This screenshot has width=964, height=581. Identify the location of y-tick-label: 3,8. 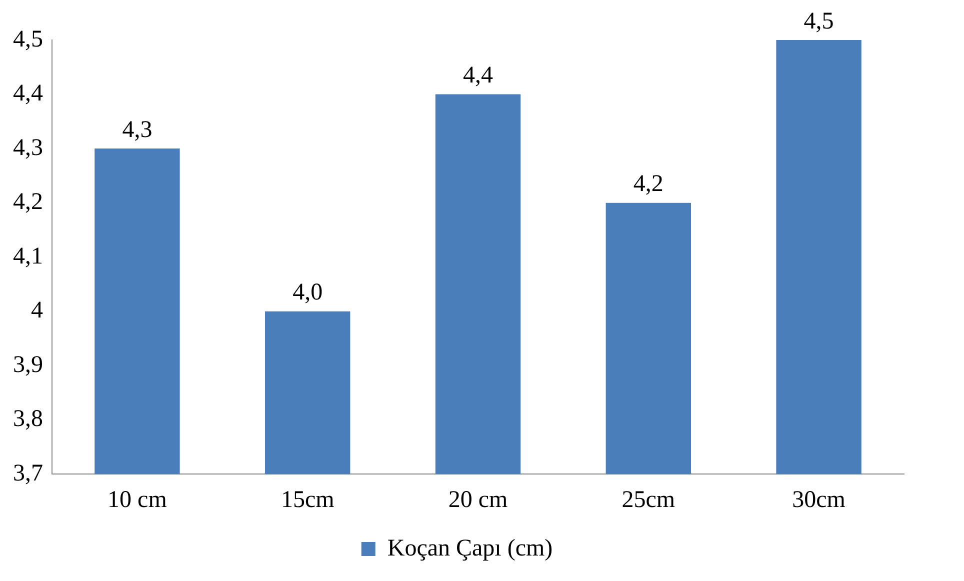
(28, 419).